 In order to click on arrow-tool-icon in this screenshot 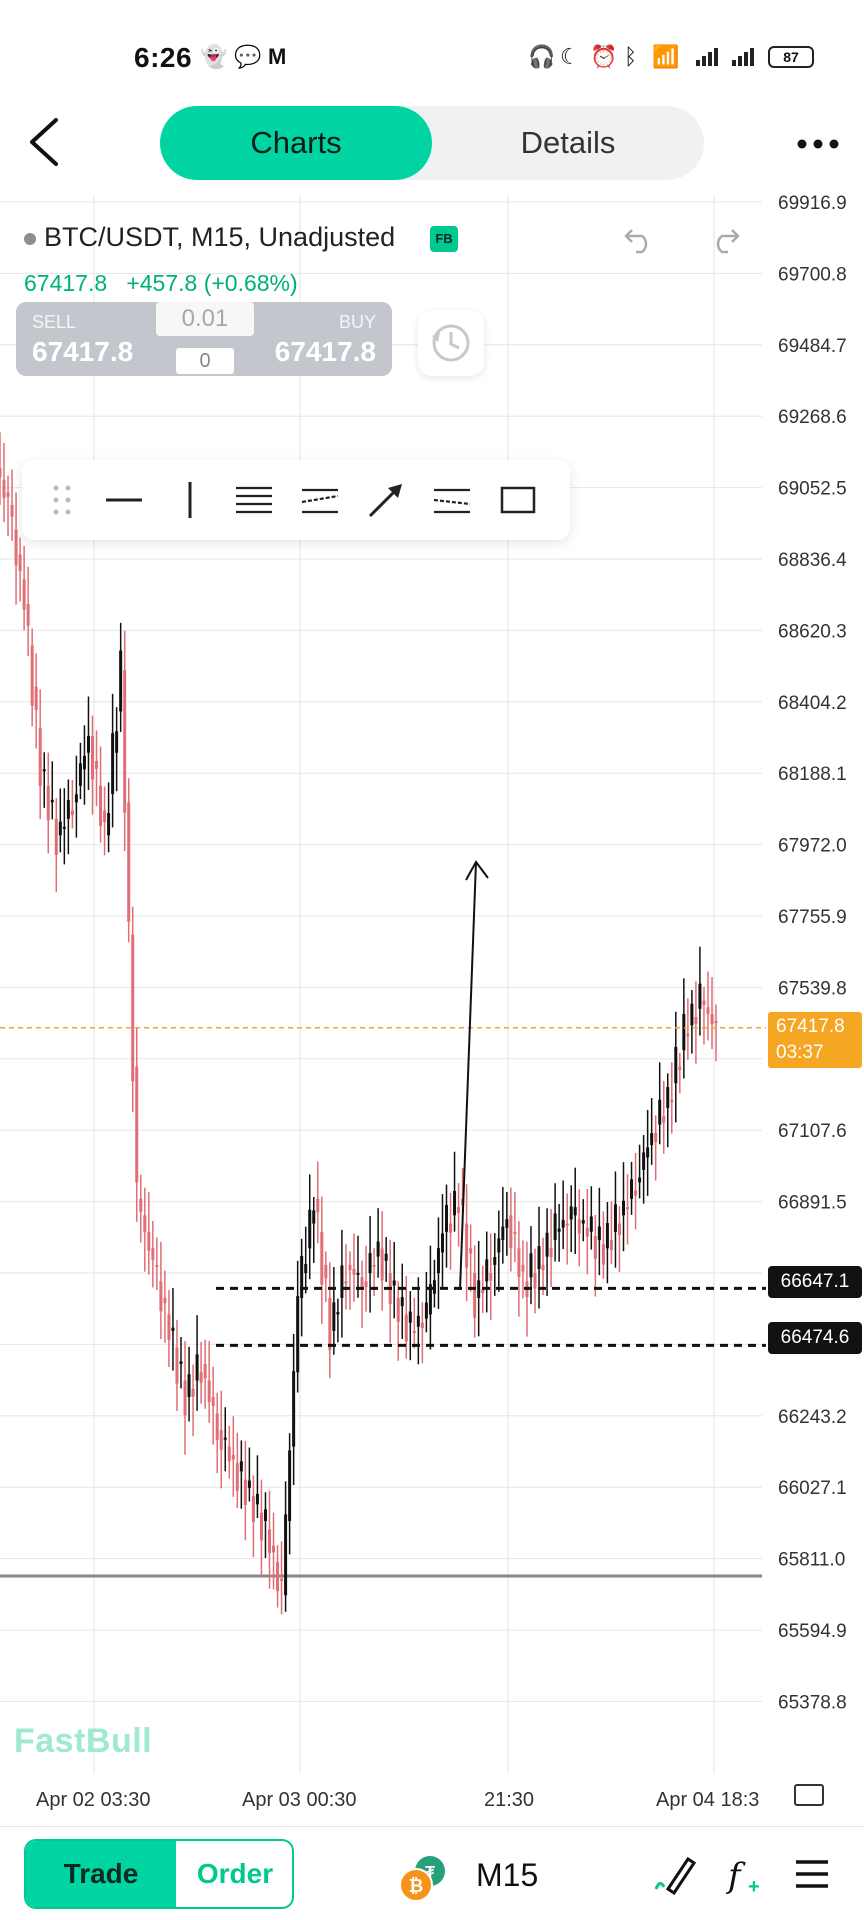, I will do `click(386, 500)`.